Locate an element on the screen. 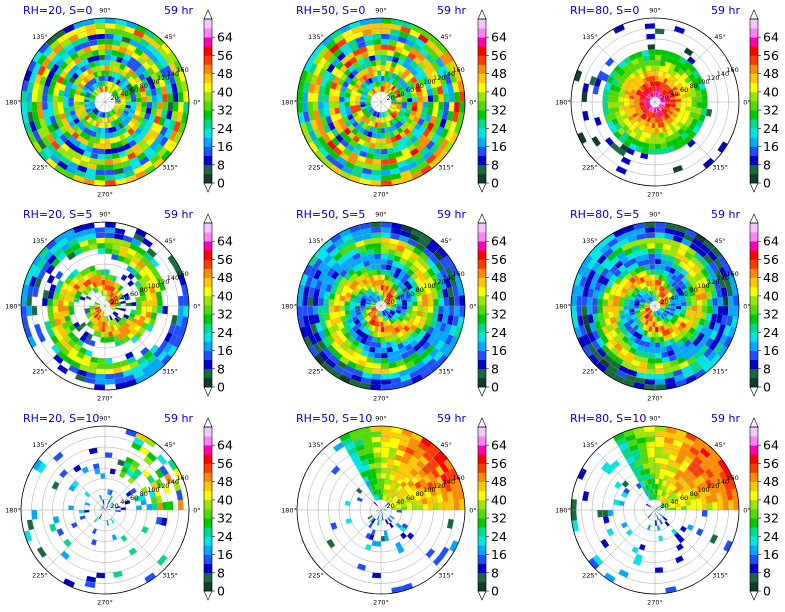  radius-tick-label: 40 is located at coordinates (400, 94).